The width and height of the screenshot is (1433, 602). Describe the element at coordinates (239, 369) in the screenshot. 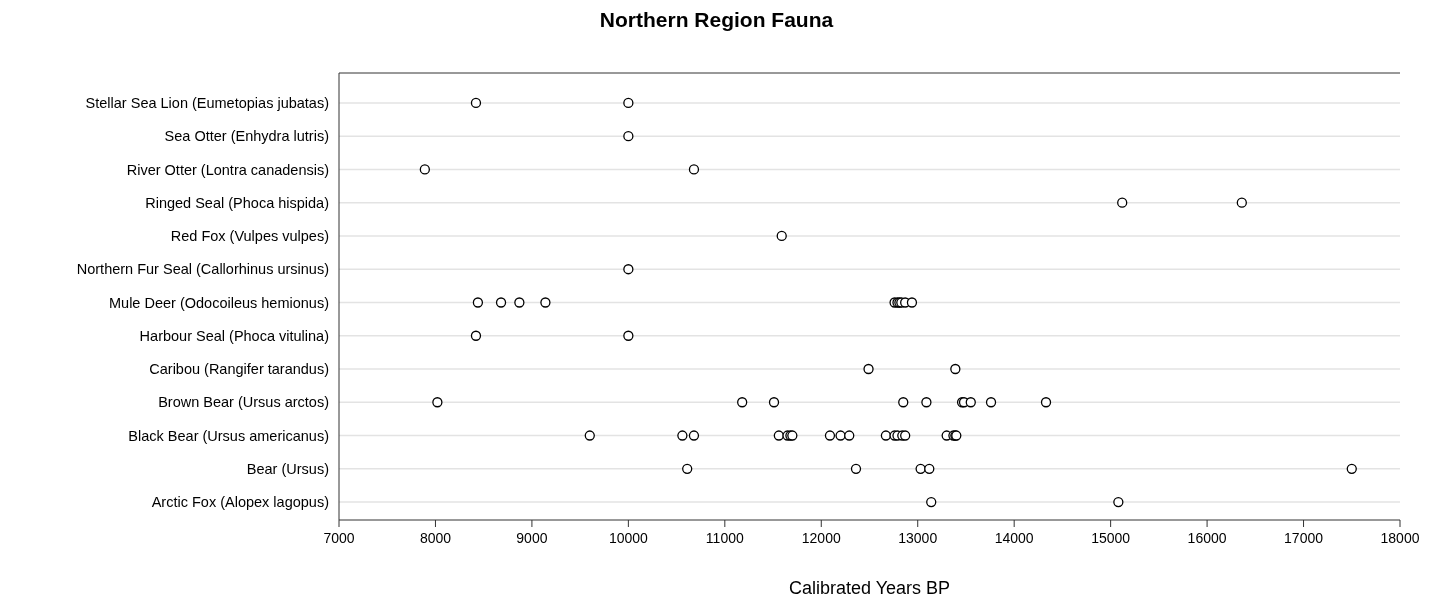

I see `y-tick-label: Caribou (Rangifer tarandus)` at that location.